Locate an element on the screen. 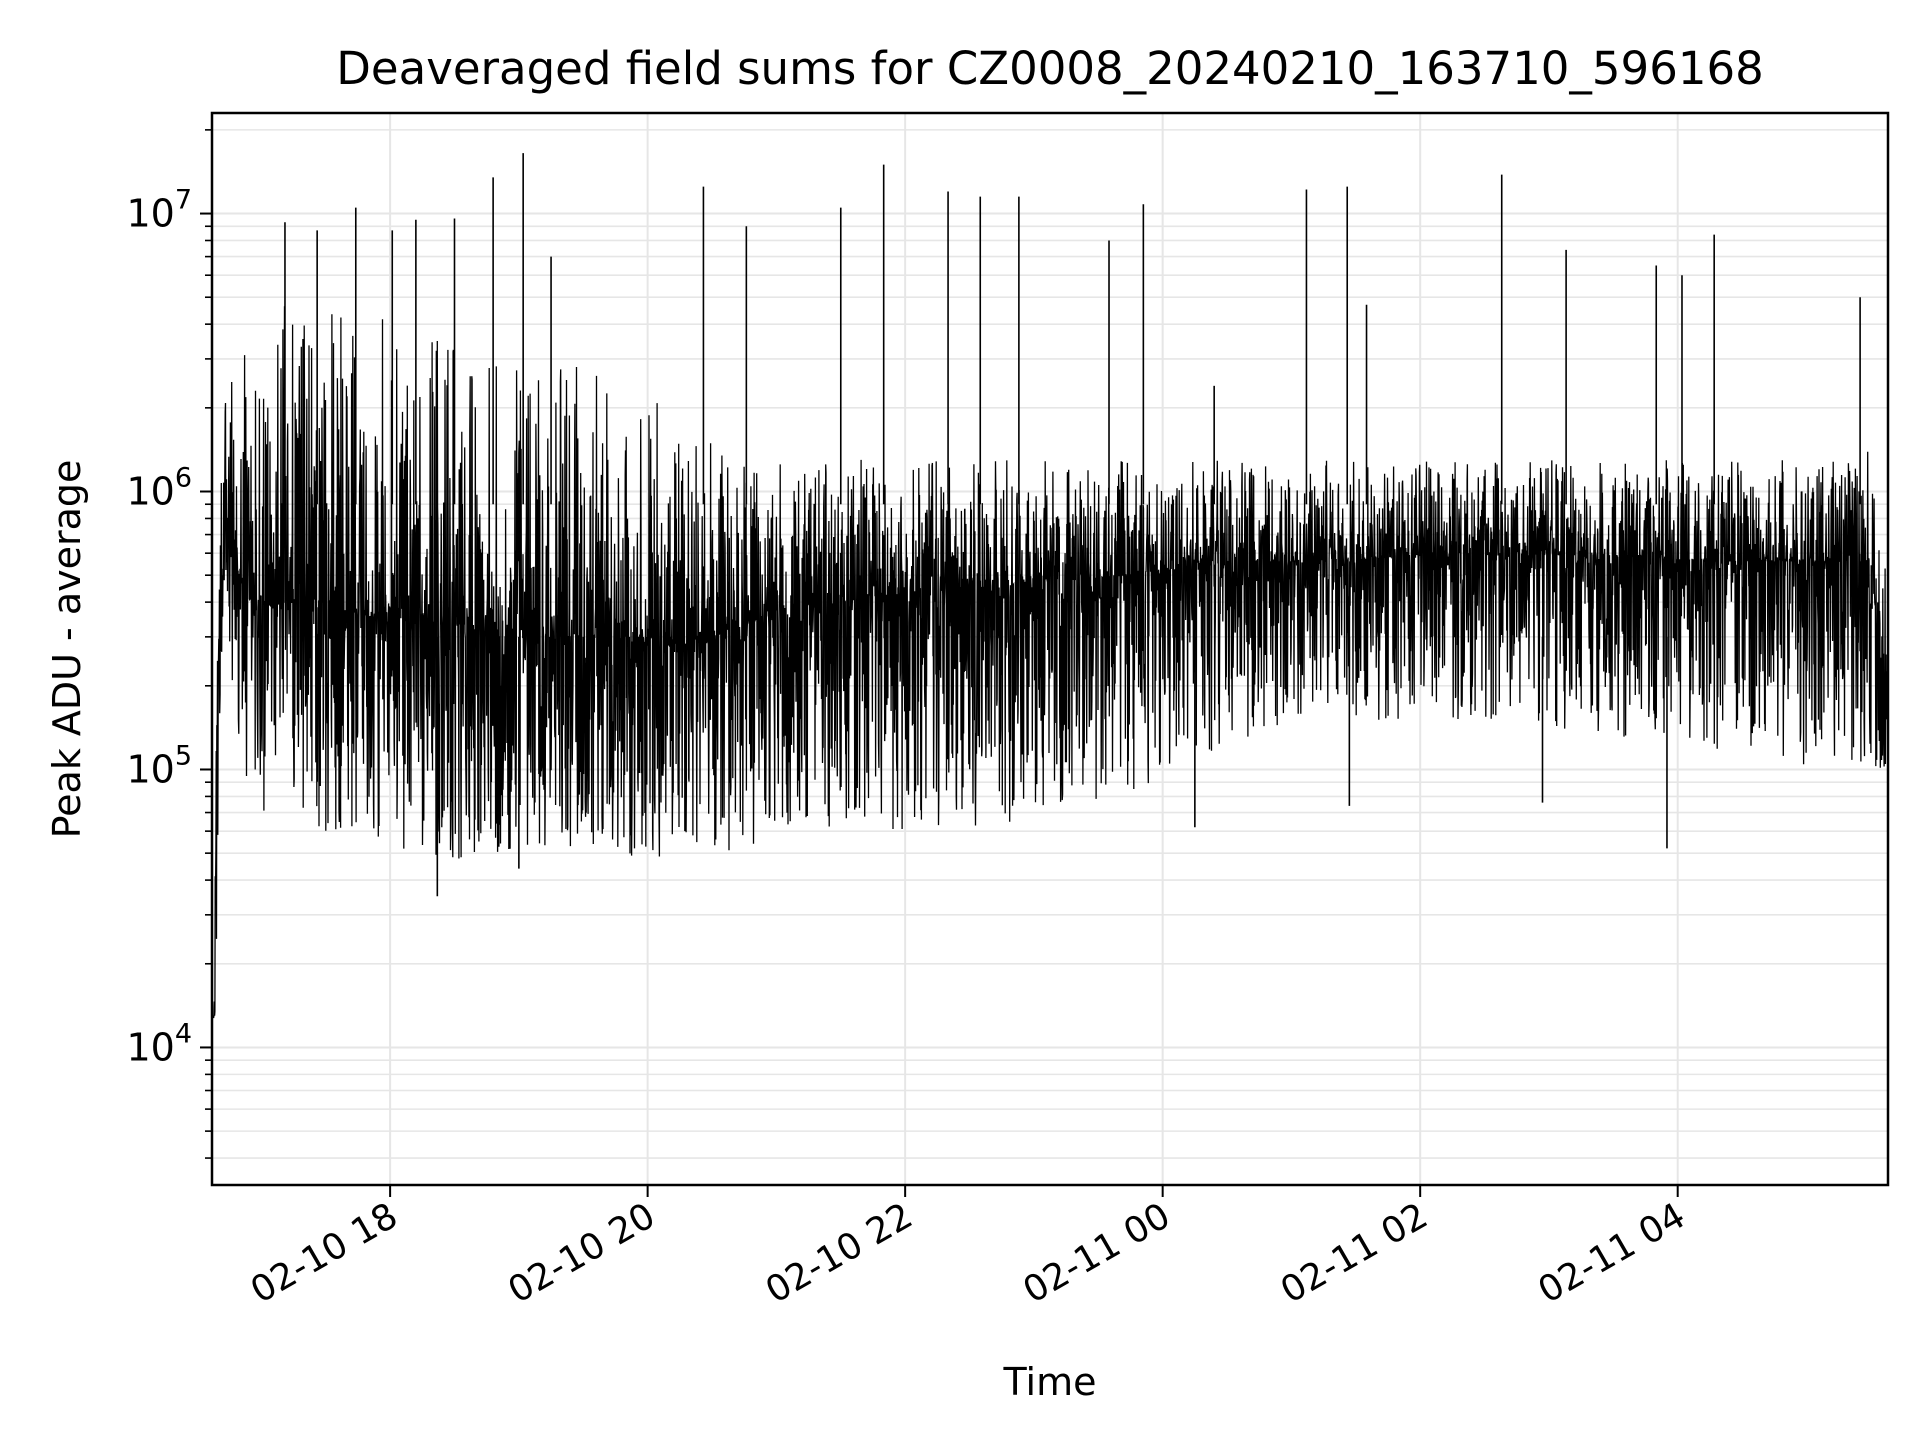  y-tick-label: 10⁶ is located at coordinates (159, 488).